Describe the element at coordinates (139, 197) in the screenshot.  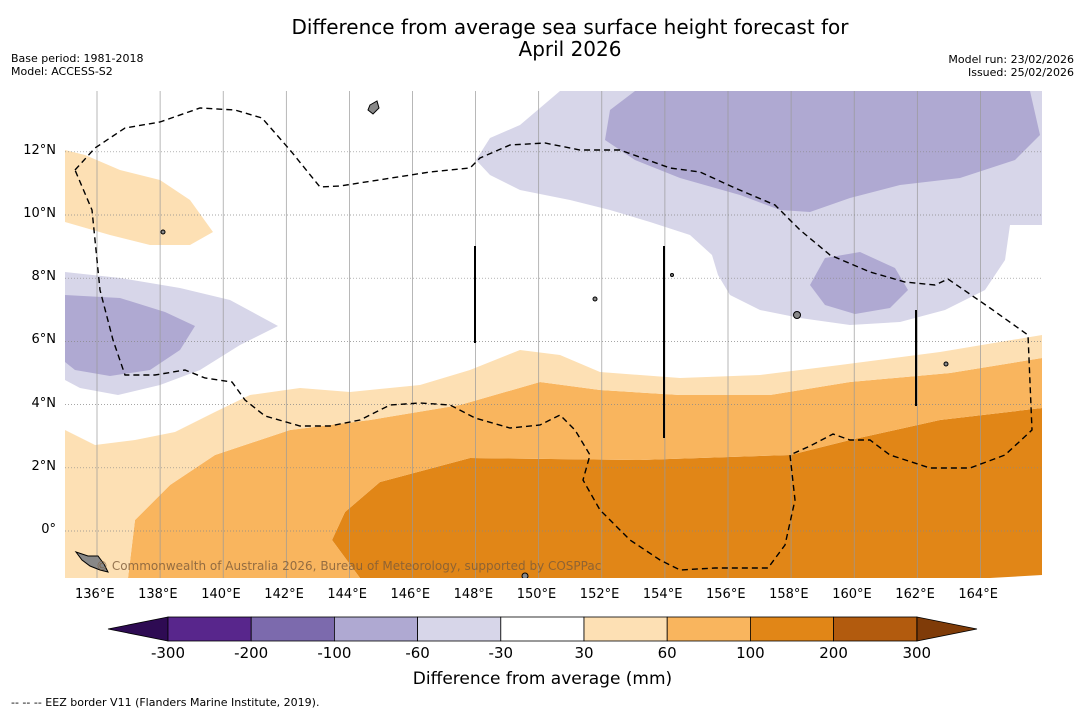
I see `contour-30-60-northwest-region` at that location.